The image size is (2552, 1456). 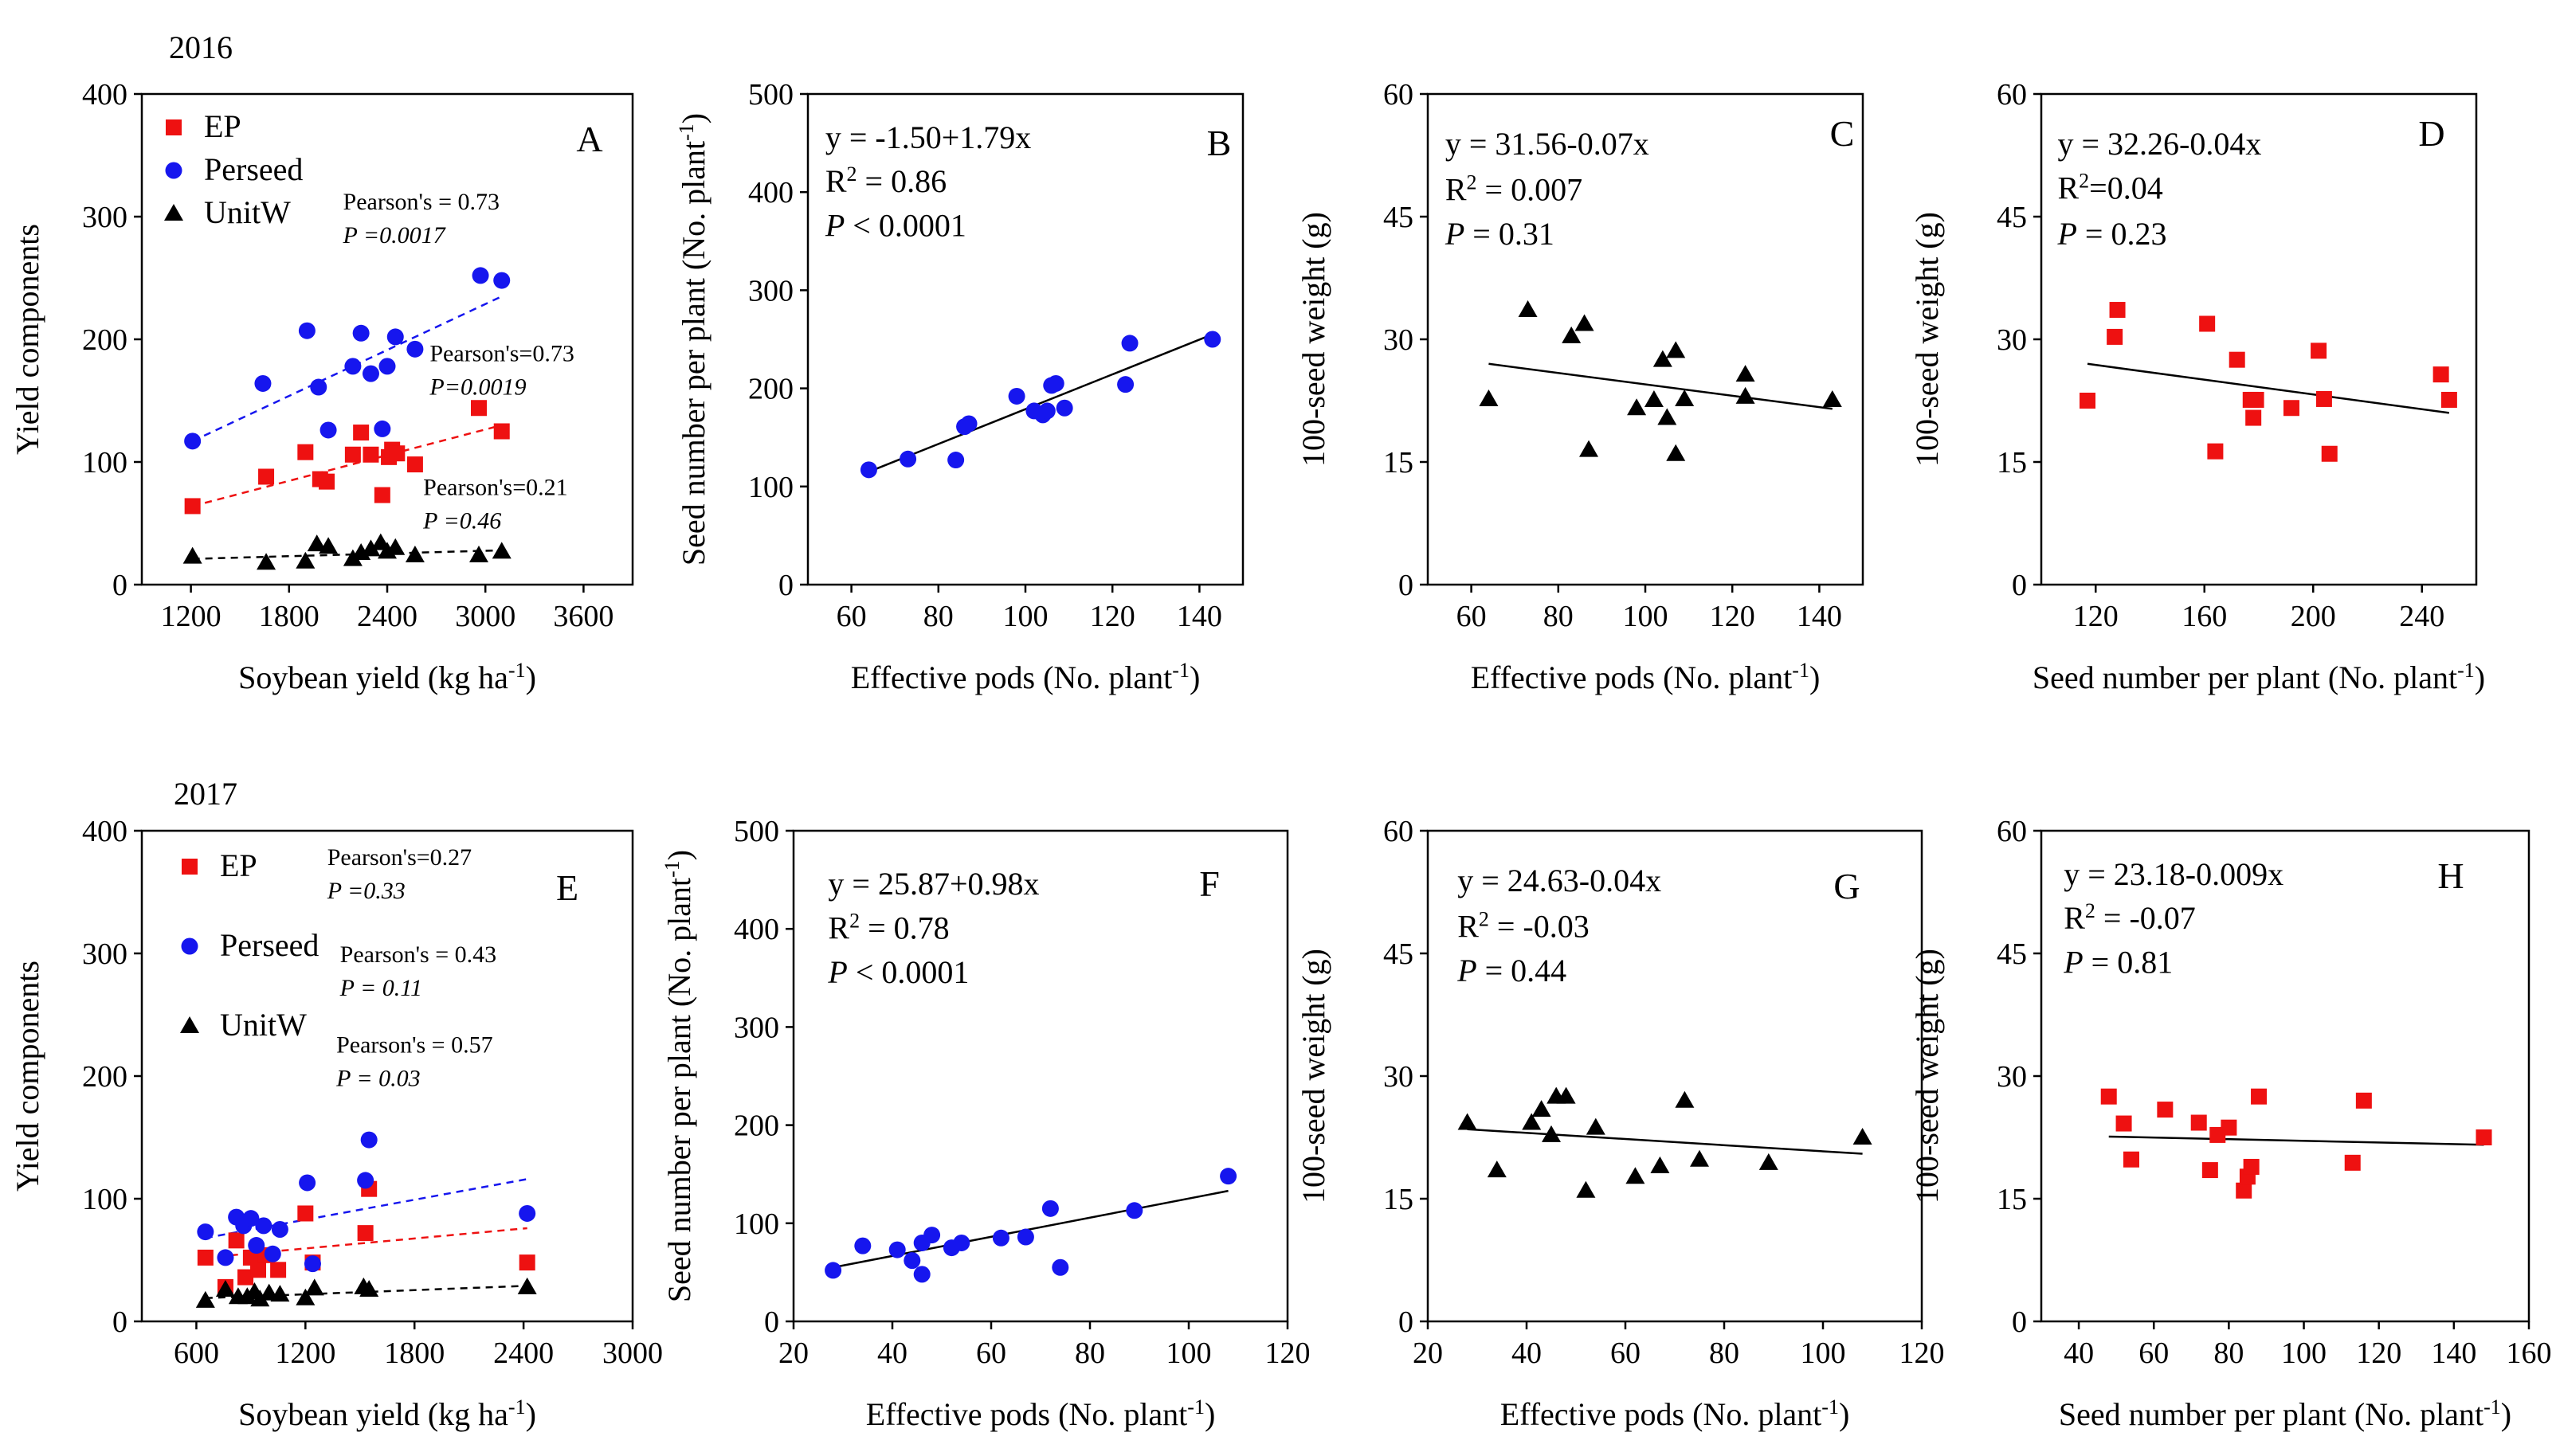 I want to click on x-tick-label: 140, so click(x=2453, y=1353).